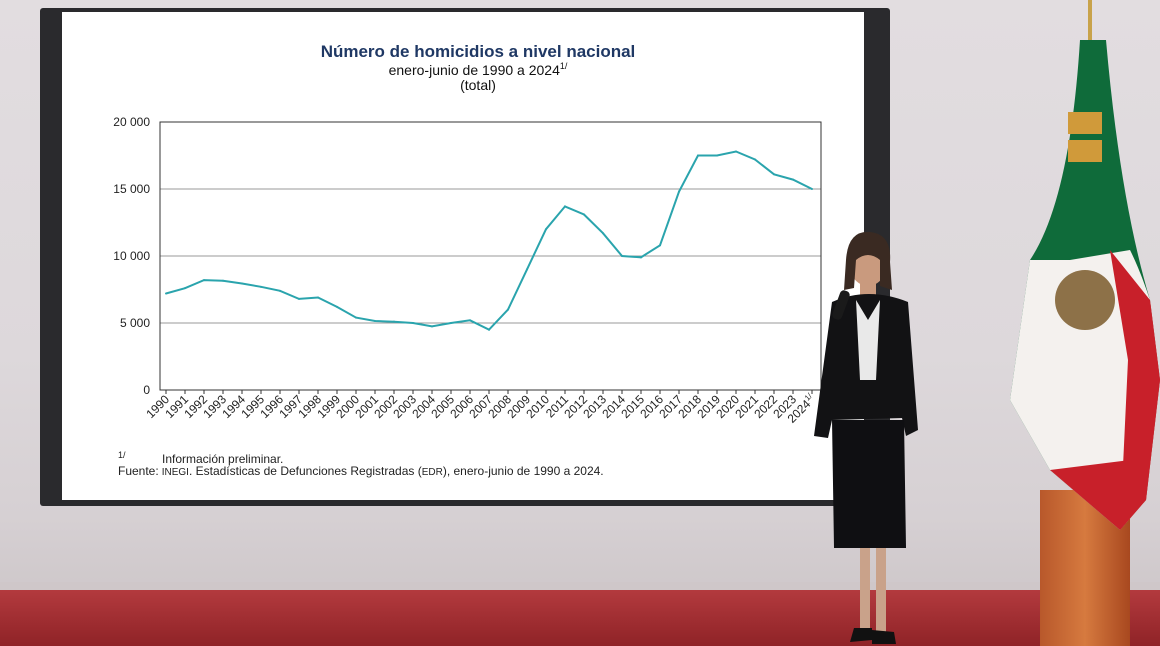 This screenshot has height=646, width=1160. What do you see at coordinates (1085, 265) in the screenshot?
I see `mexican-flag` at bounding box center [1085, 265].